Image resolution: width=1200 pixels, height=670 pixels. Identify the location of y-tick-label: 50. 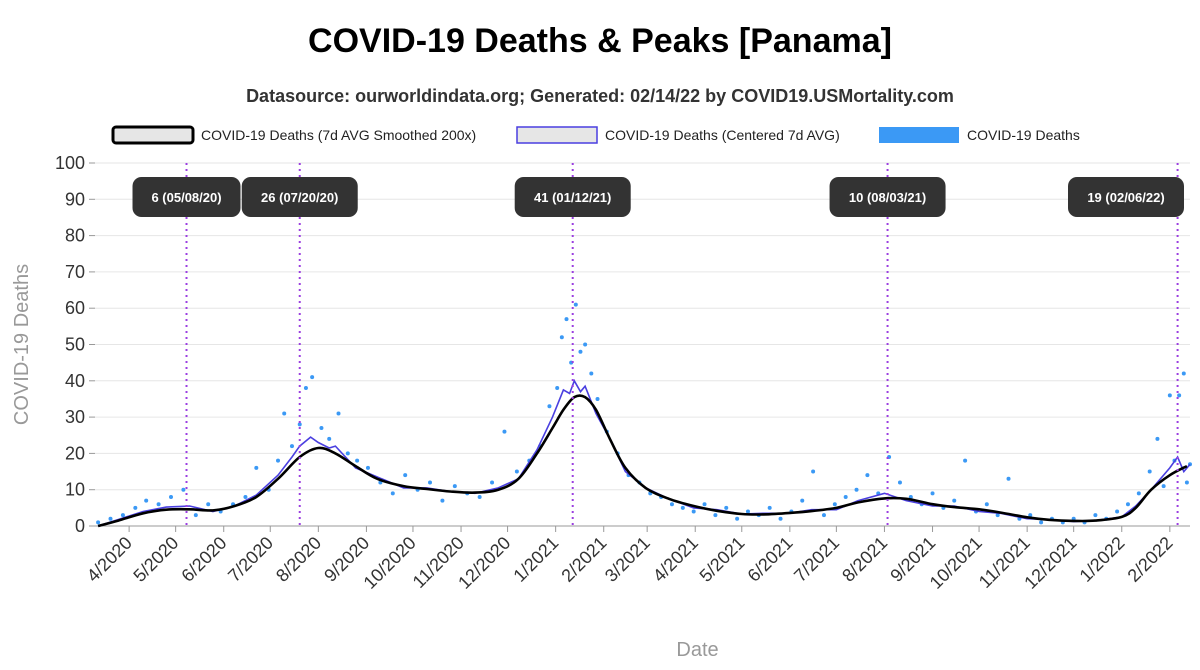
(75, 345).